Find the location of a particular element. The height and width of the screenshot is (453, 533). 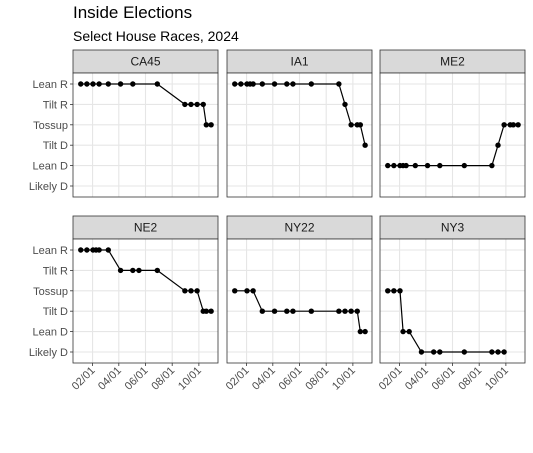

chart-subtitle: Select House Races, 2024 is located at coordinates (156, 36).